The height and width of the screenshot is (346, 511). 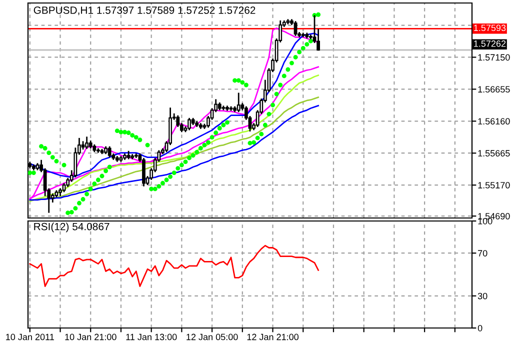 What do you see at coordinates (483, 296) in the screenshot?
I see `y-tick-label: 30` at bounding box center [483, 296].